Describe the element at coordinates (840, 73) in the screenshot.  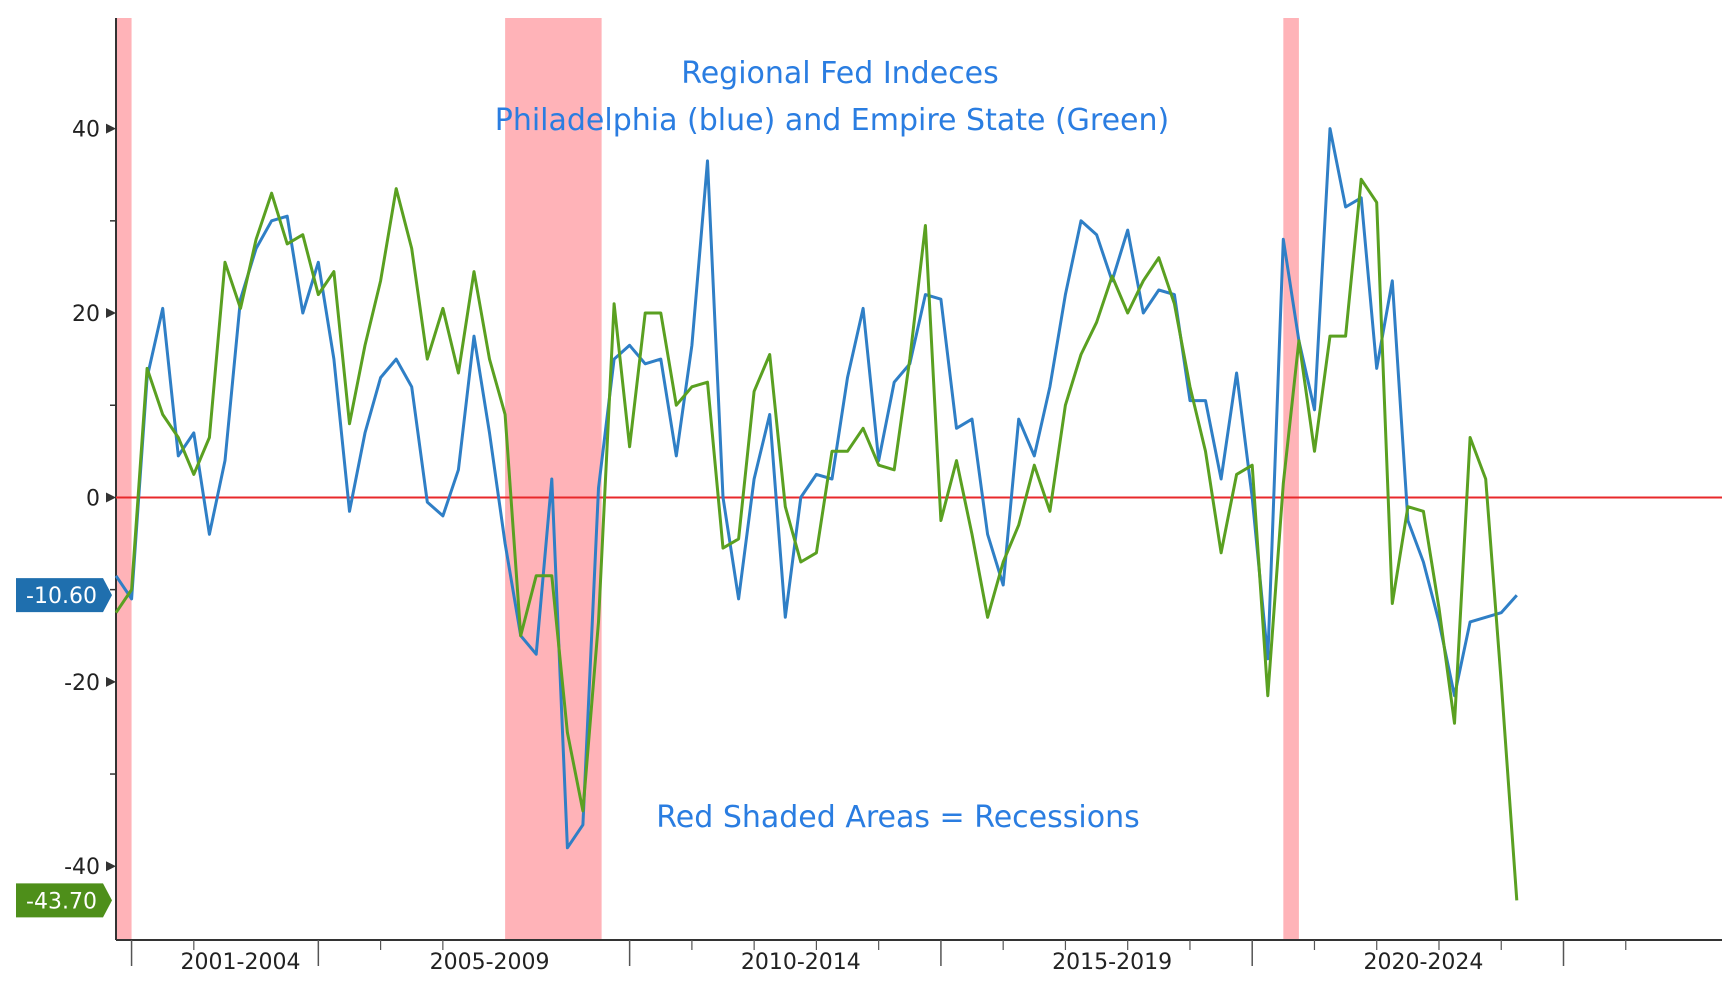
I see `chart-title: Regional Fed Indeces` at that location.